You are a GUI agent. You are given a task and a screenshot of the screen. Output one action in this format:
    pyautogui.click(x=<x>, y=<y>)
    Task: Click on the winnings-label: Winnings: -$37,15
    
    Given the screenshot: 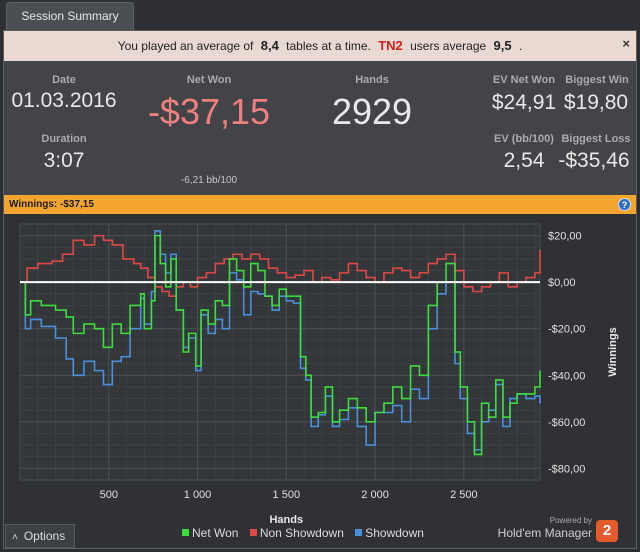 What is the action you would take?
    pyautogui.click(x=51, y=204)
    